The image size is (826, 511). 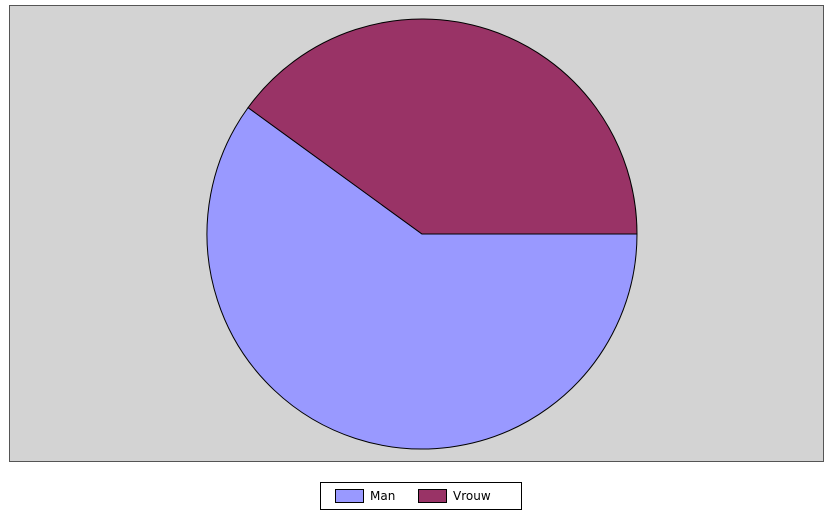 I want to click on legend: Man Vrouw, so click(x=421, y=496).